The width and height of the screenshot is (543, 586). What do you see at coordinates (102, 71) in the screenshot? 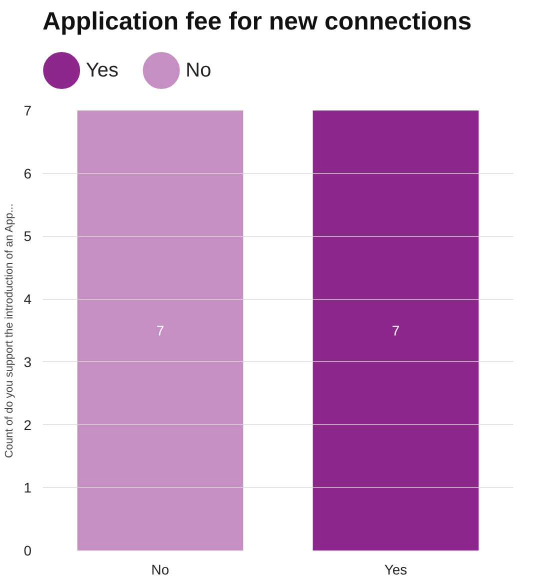
I see `legend-label: Yes` at bounding box center [102, 71].